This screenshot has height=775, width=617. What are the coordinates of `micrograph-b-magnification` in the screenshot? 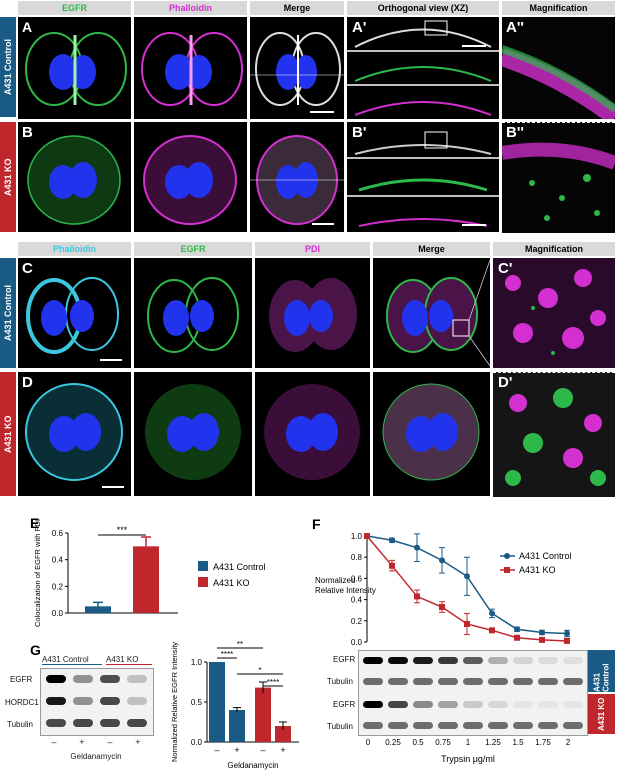 It's located at (558, 177).